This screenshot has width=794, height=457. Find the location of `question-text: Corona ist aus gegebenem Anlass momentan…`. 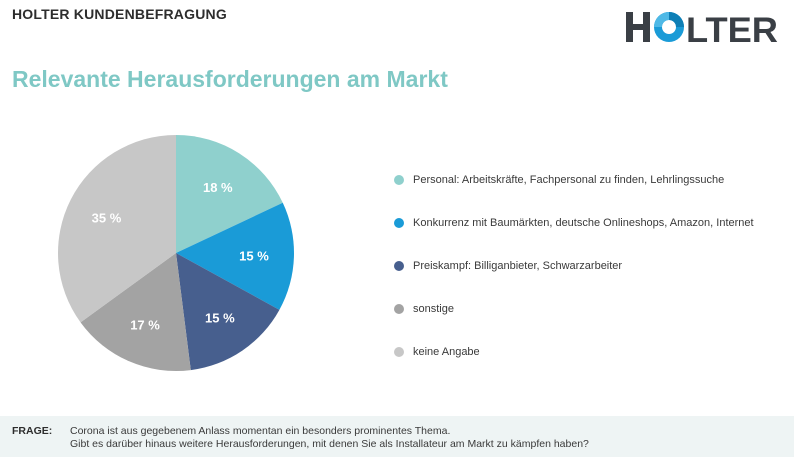

question-text: Corona ist aus gegebenem Anlass momentan… is located at coordinates (329, 438).